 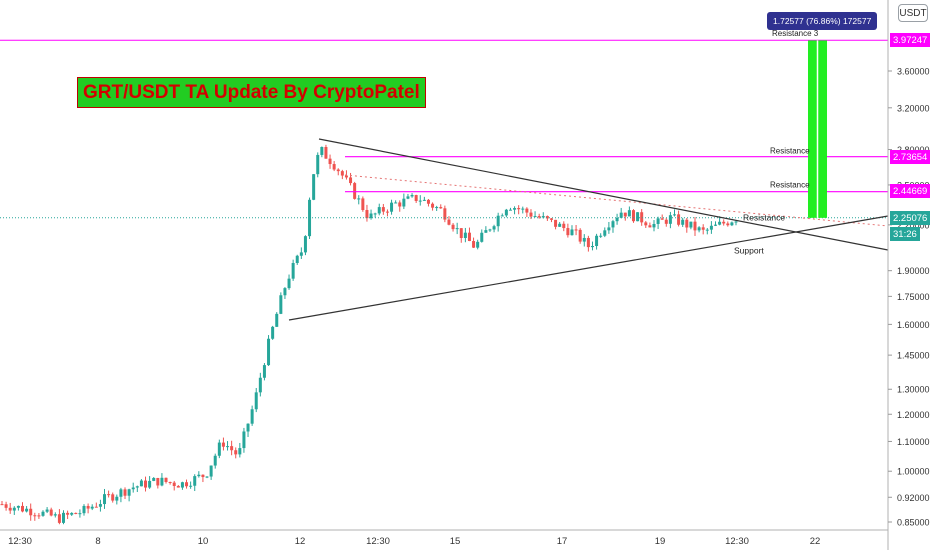 What do you see at coordinates (790, 185) in the screenshot?
I see `resistance-1-label: Resistance` at bounding box center [790, 185].